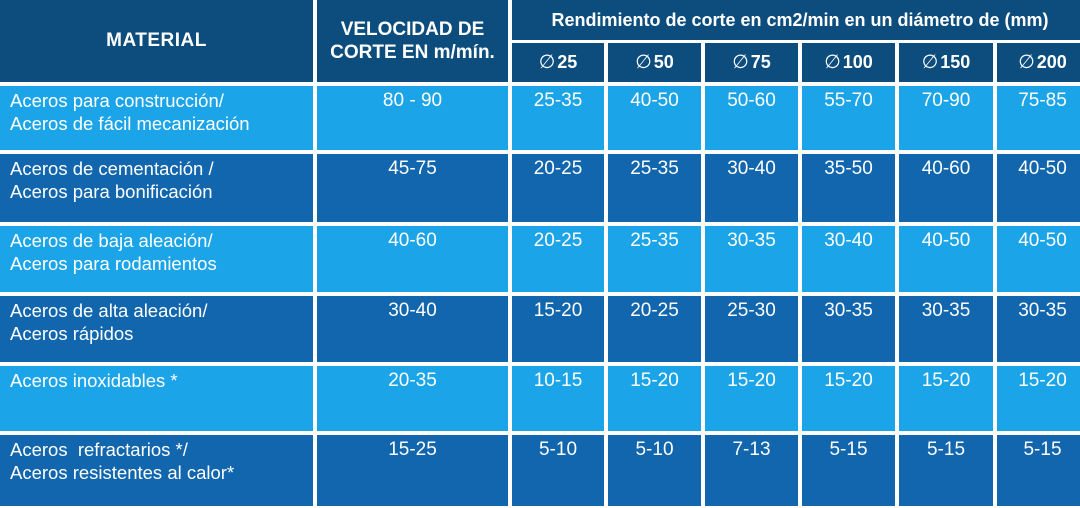  Describe the element at coordinates (99, 449) in the screenshot. I see `material-line1: Aceros refractarios */` at that location.